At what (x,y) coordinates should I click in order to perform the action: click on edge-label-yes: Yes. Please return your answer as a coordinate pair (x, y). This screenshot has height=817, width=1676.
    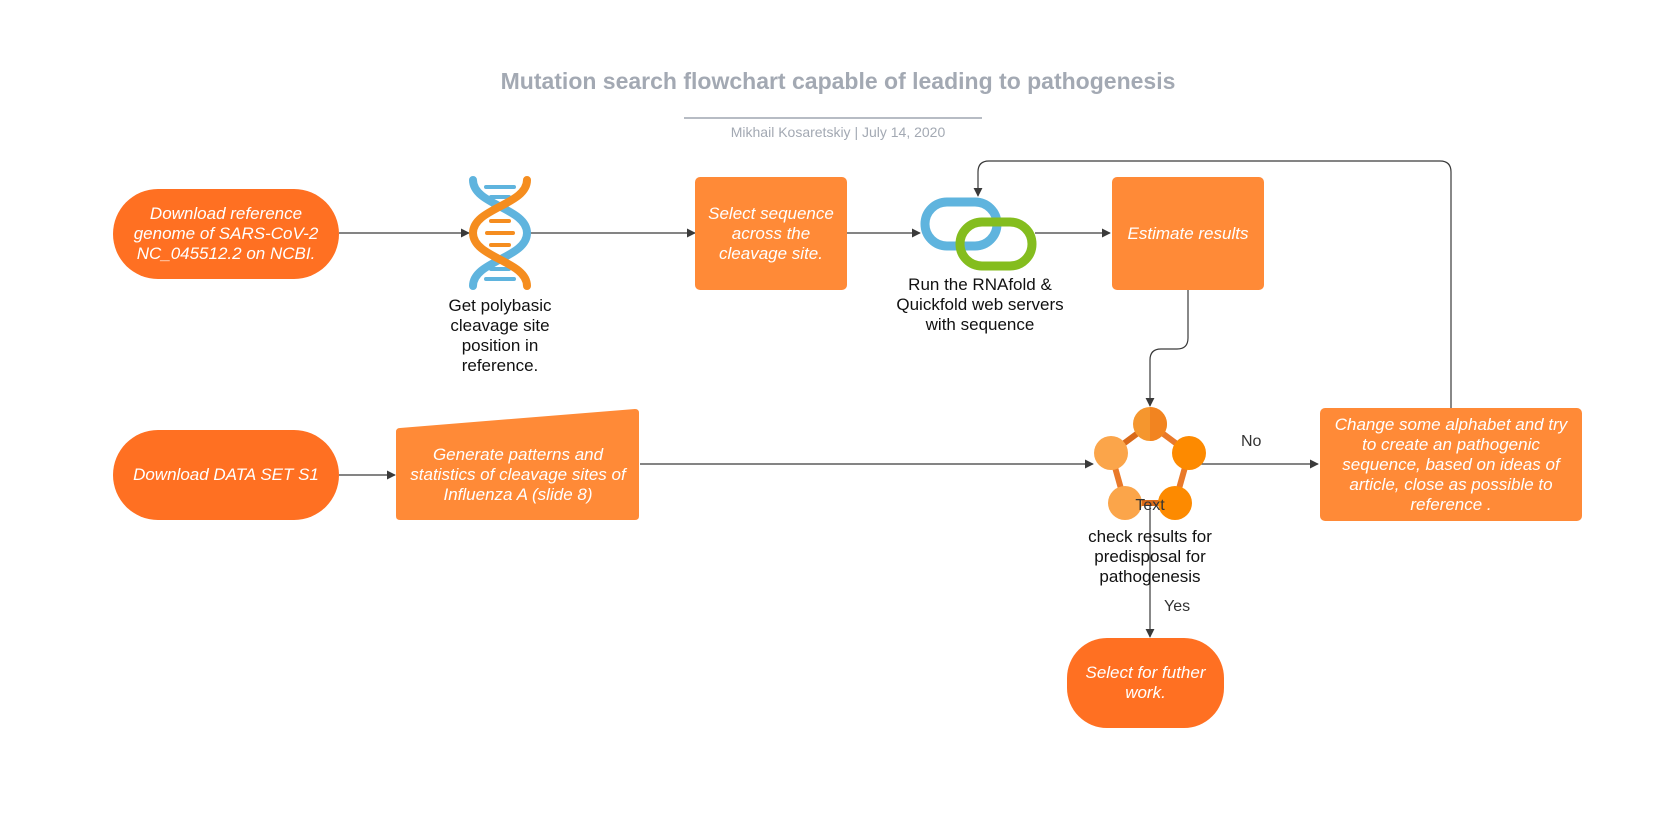
    Looking at the image, I should click on (1177, 606).